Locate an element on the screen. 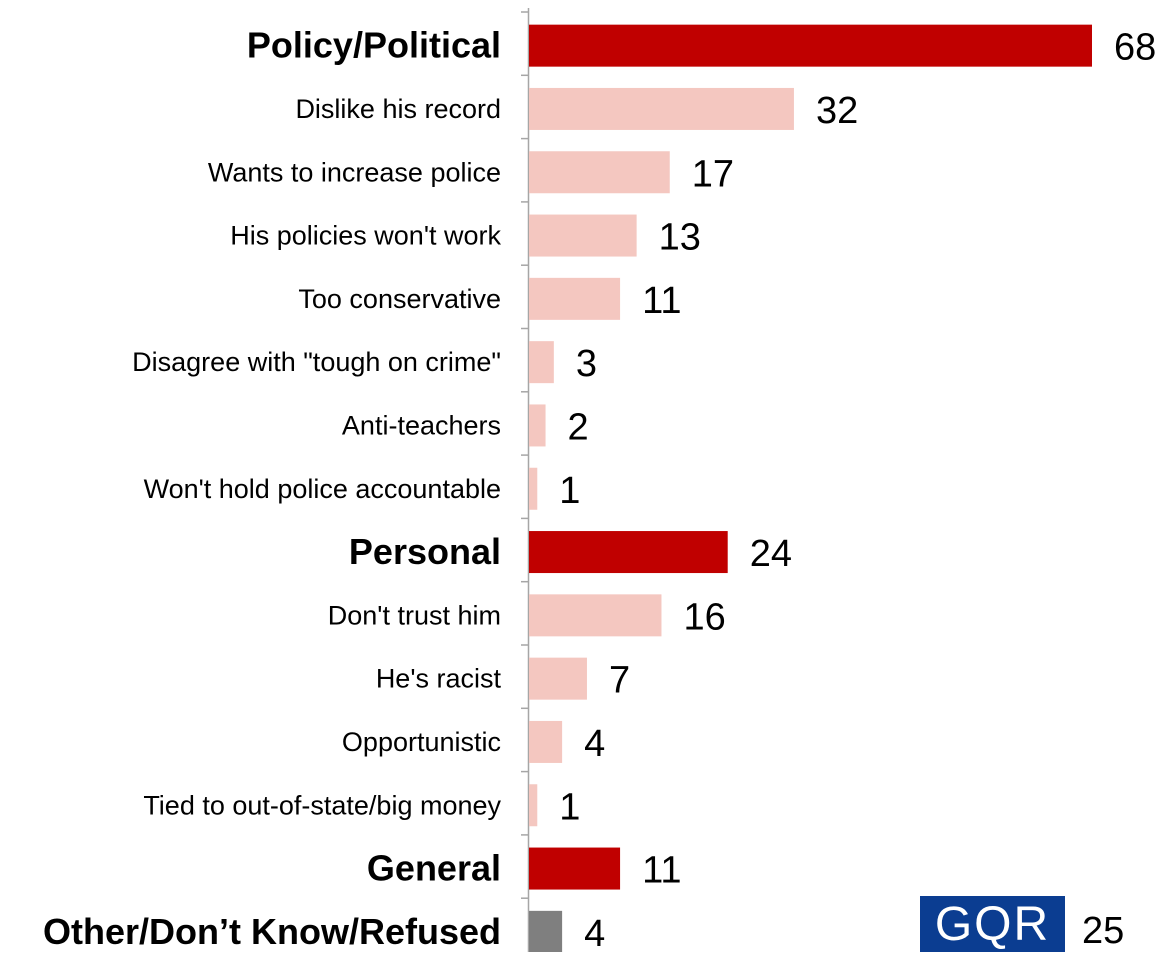 The image size is (1165, 953). category-label: He's racist is located at coordinates (439, 679).